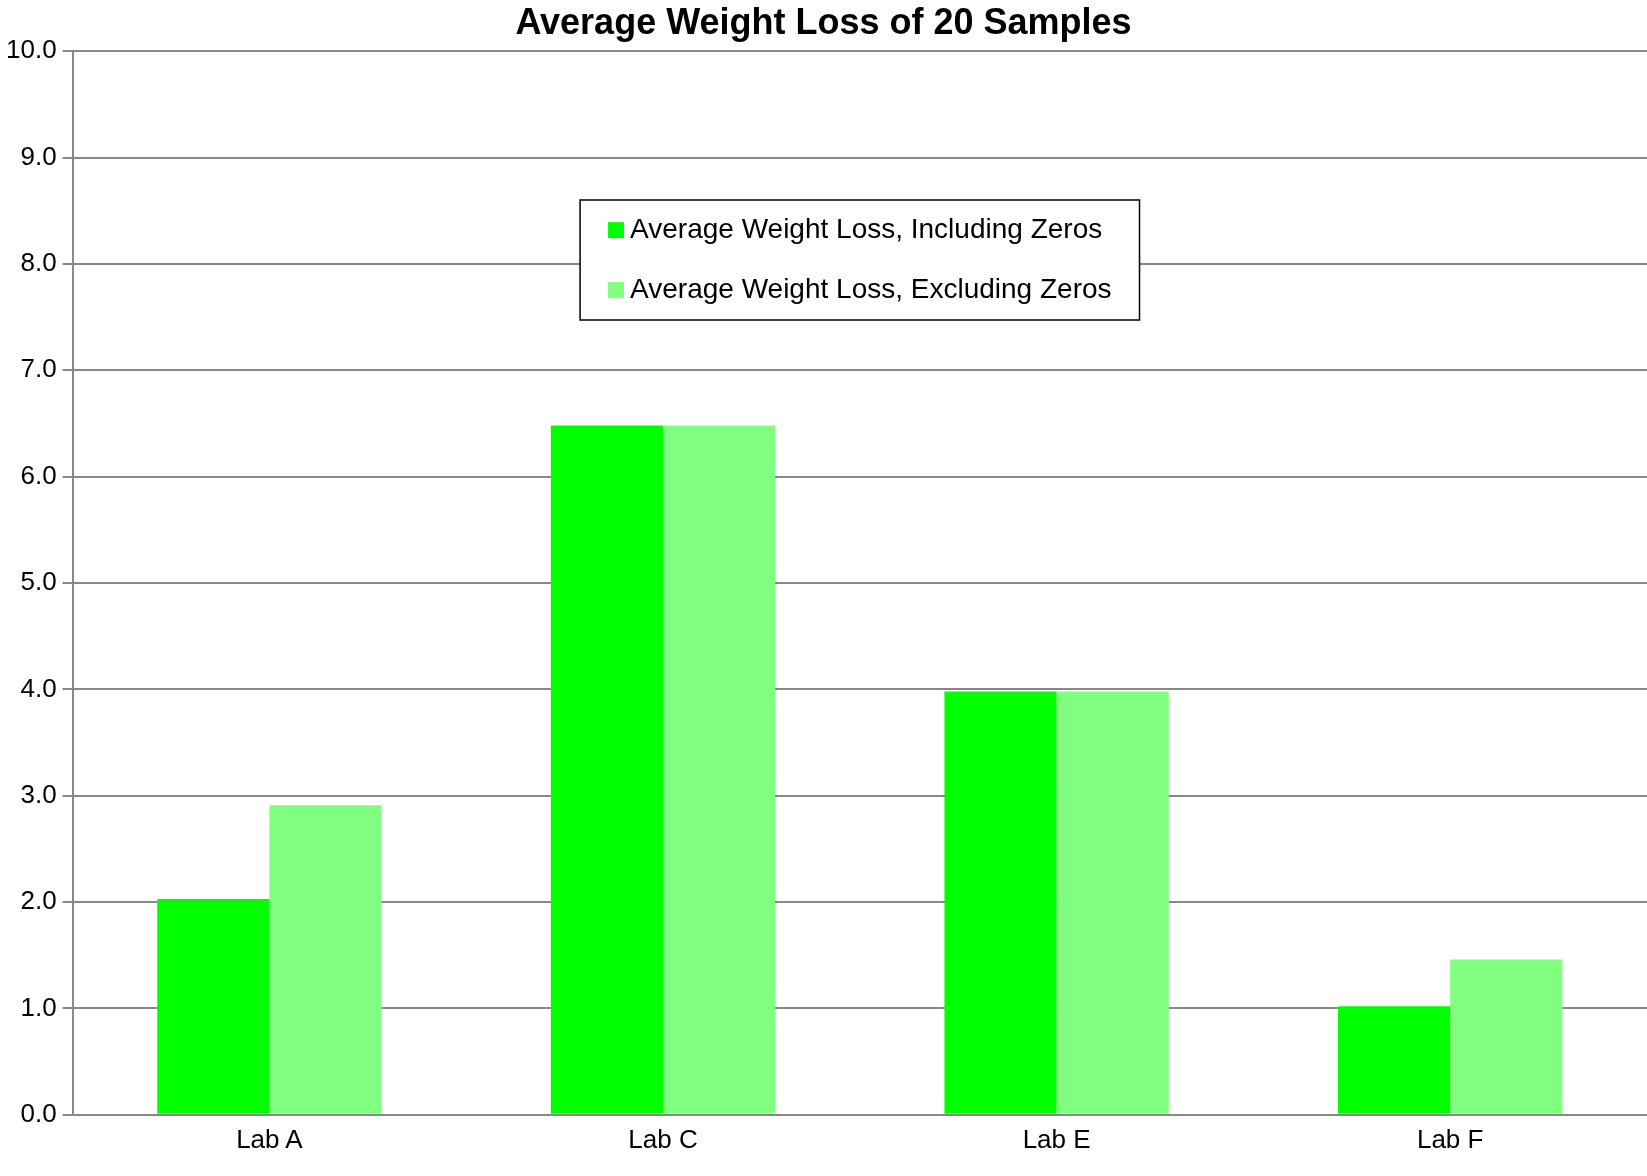  What do you see at coordinates (38, 262) in the screenshot?
I see `y-tick-label: 8.0` at bounding box center [38, 262].